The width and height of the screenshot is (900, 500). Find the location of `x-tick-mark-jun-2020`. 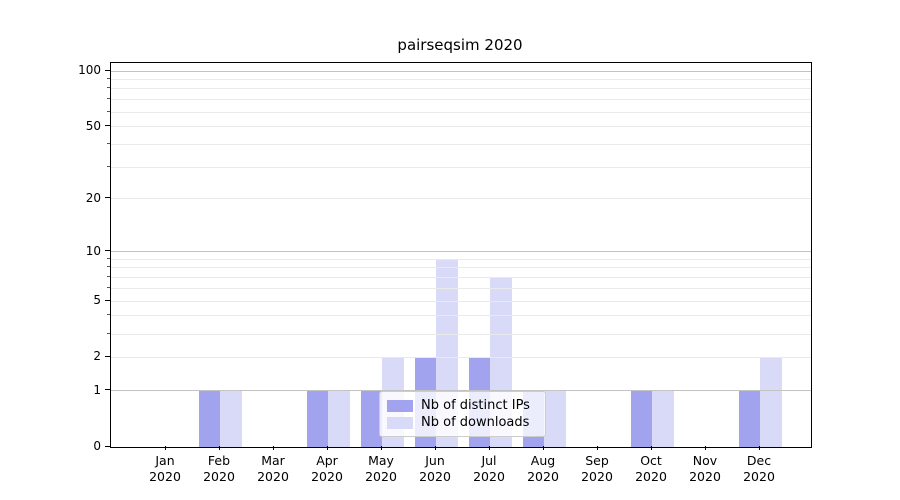

x-tick-mark-jun-2020 is located at coordinates (435, 448).